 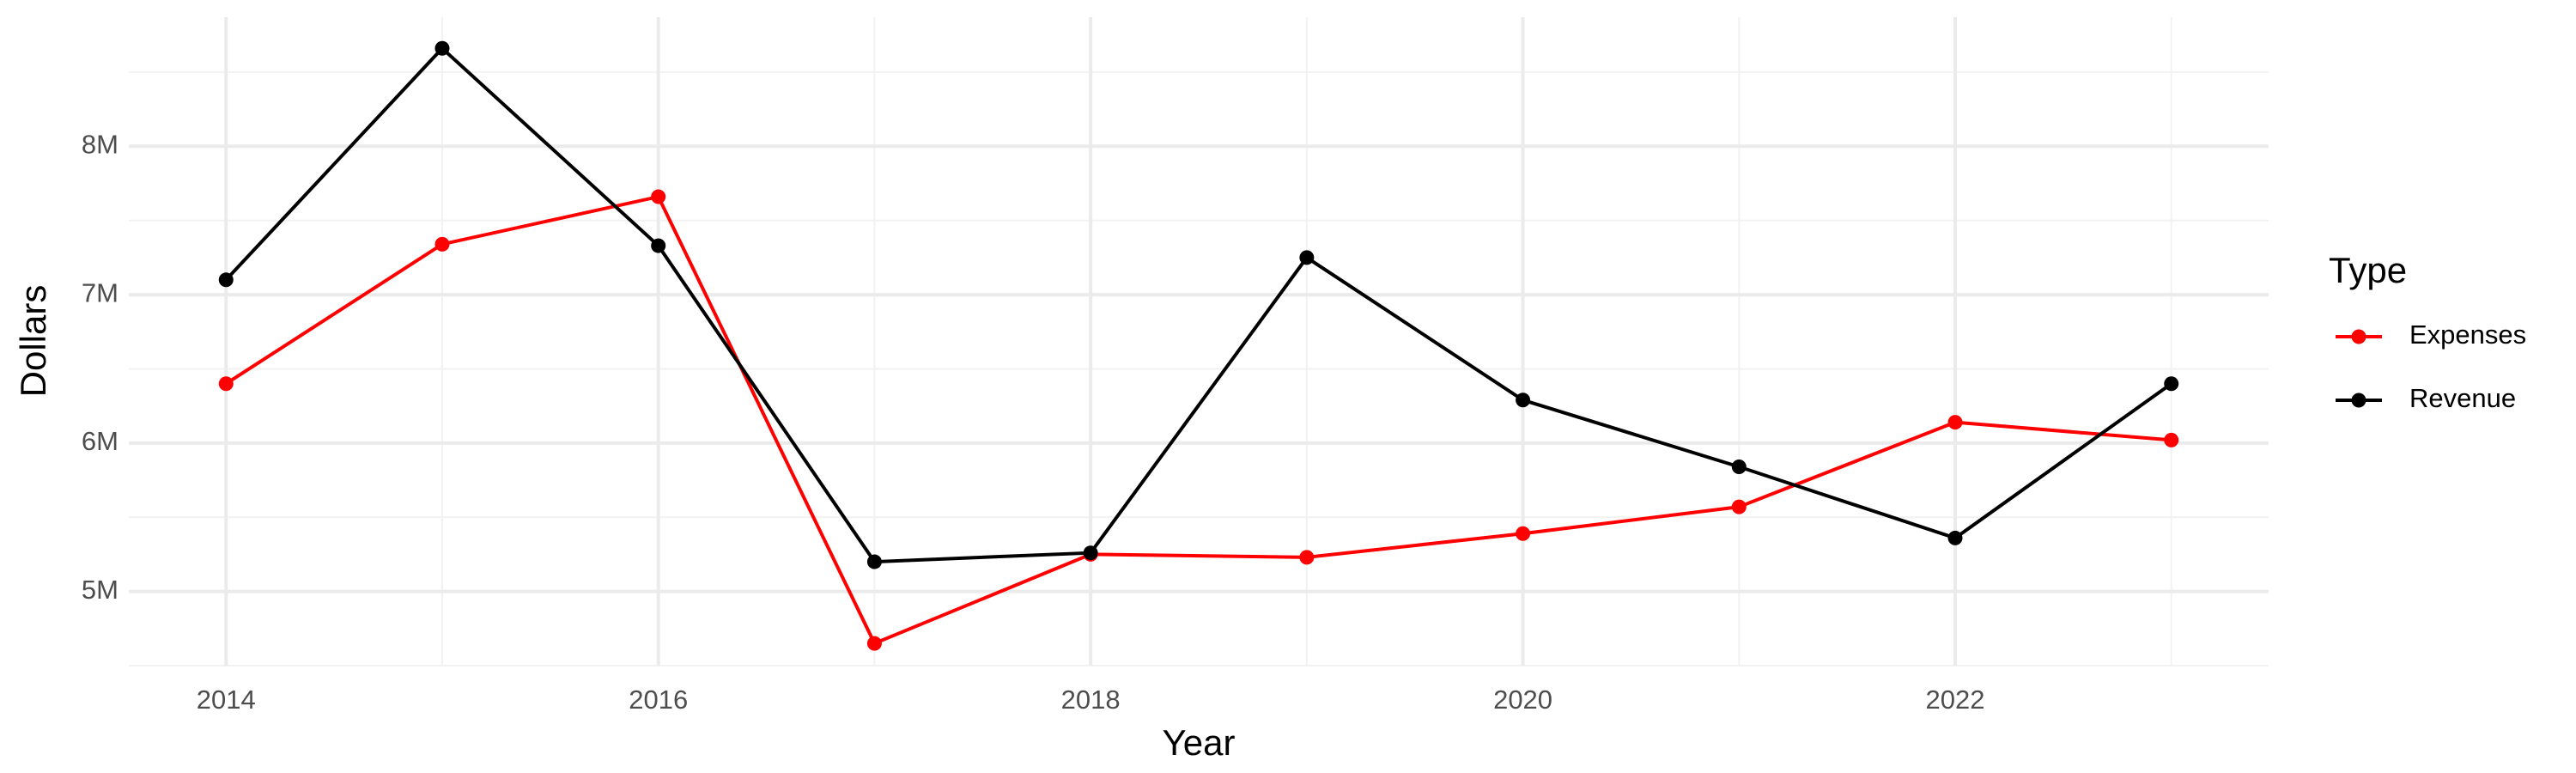 What do you see at coordinates (100, 441) in the screenshot?
I see `y-tick-label: 6M` at bounding box center [100, 441].